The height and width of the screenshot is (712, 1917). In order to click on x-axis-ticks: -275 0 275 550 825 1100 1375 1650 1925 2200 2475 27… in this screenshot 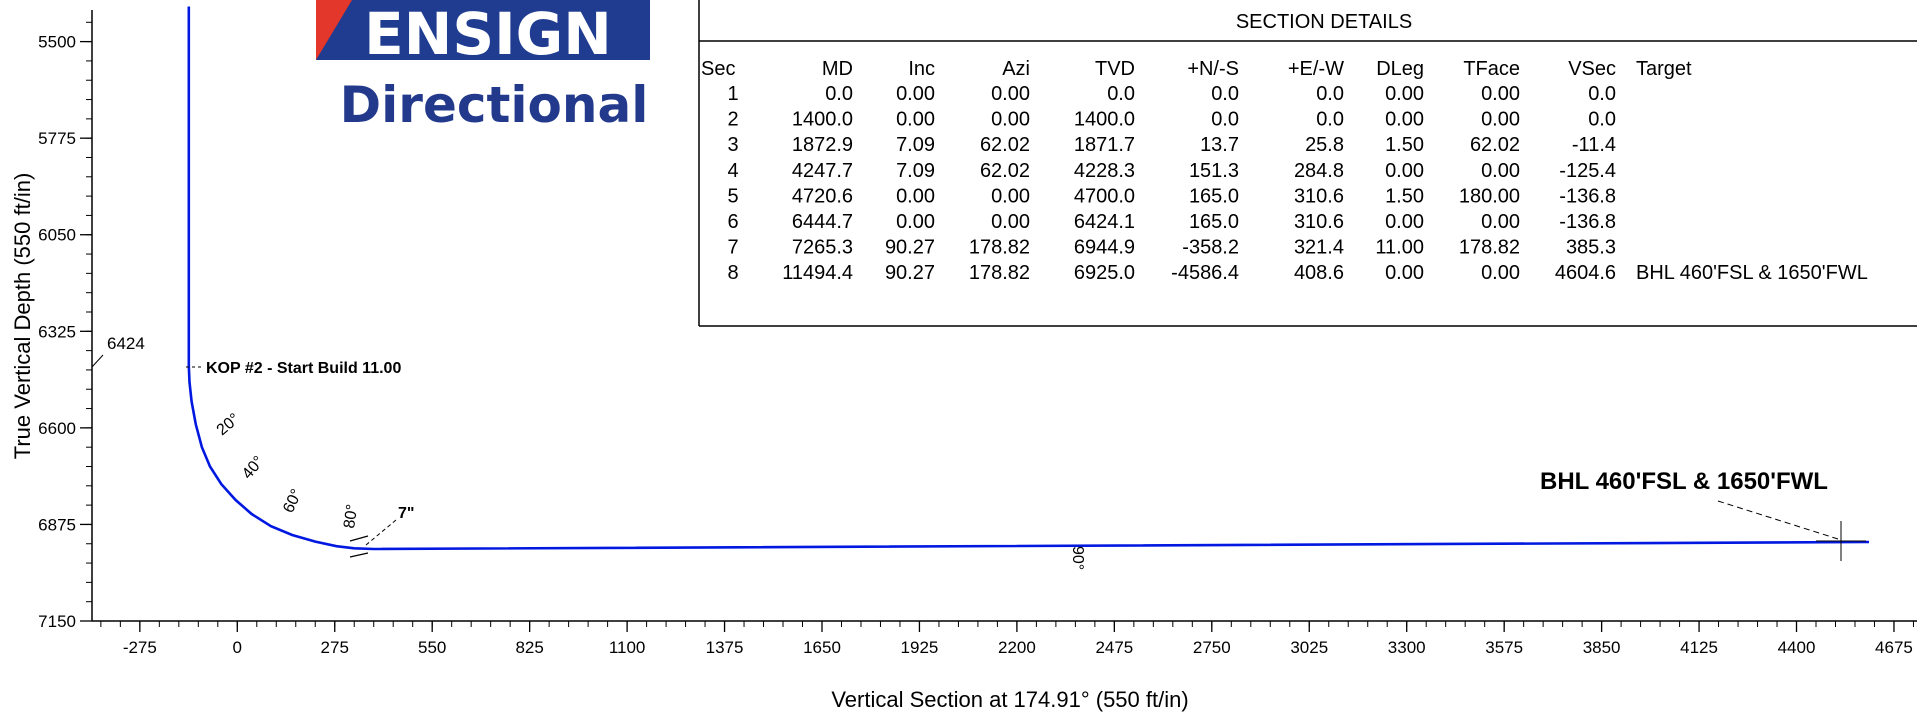, I will do `click(1007, 639)`.